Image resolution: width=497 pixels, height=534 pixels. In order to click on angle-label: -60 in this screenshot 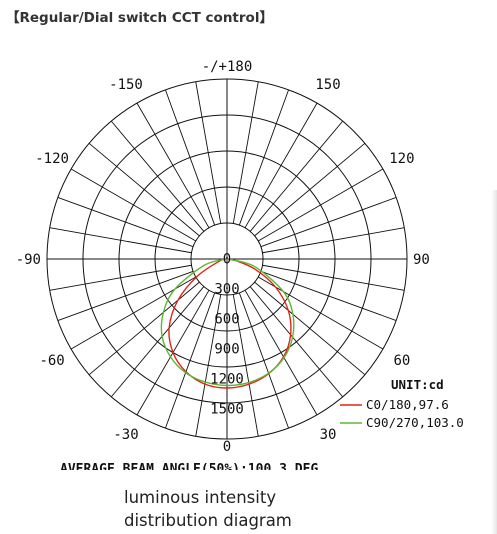, I will do `click(51, 361)`.